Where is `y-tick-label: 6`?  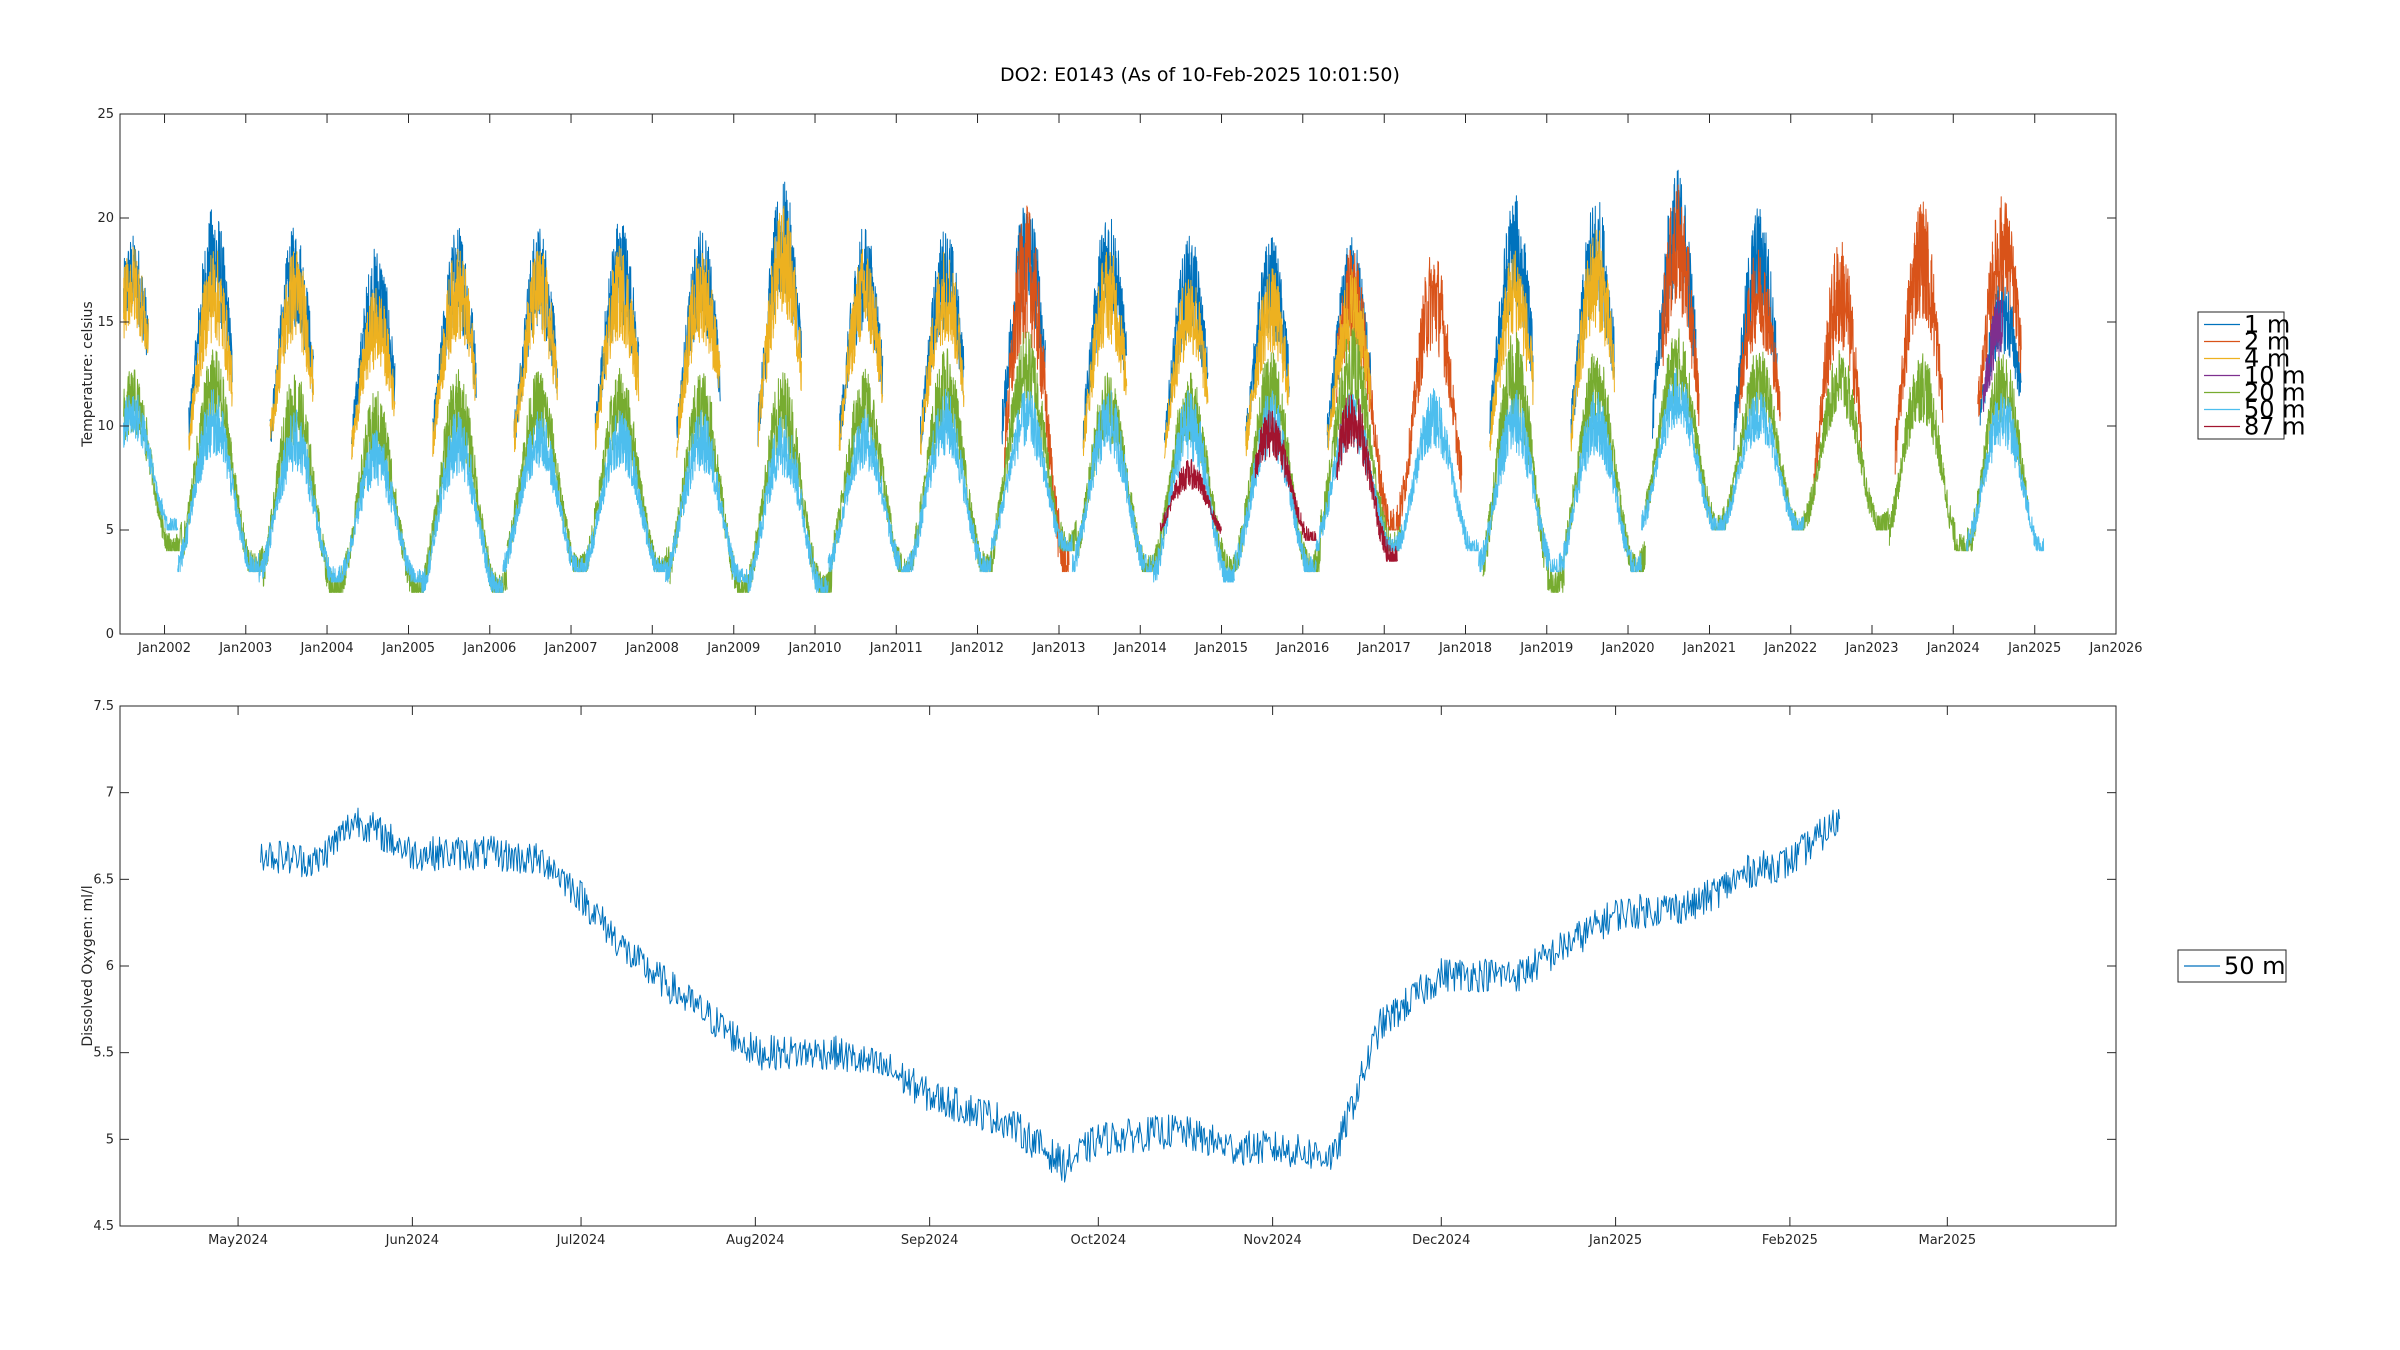 y-tick-label: 6 is located at coordinates (110, 966).